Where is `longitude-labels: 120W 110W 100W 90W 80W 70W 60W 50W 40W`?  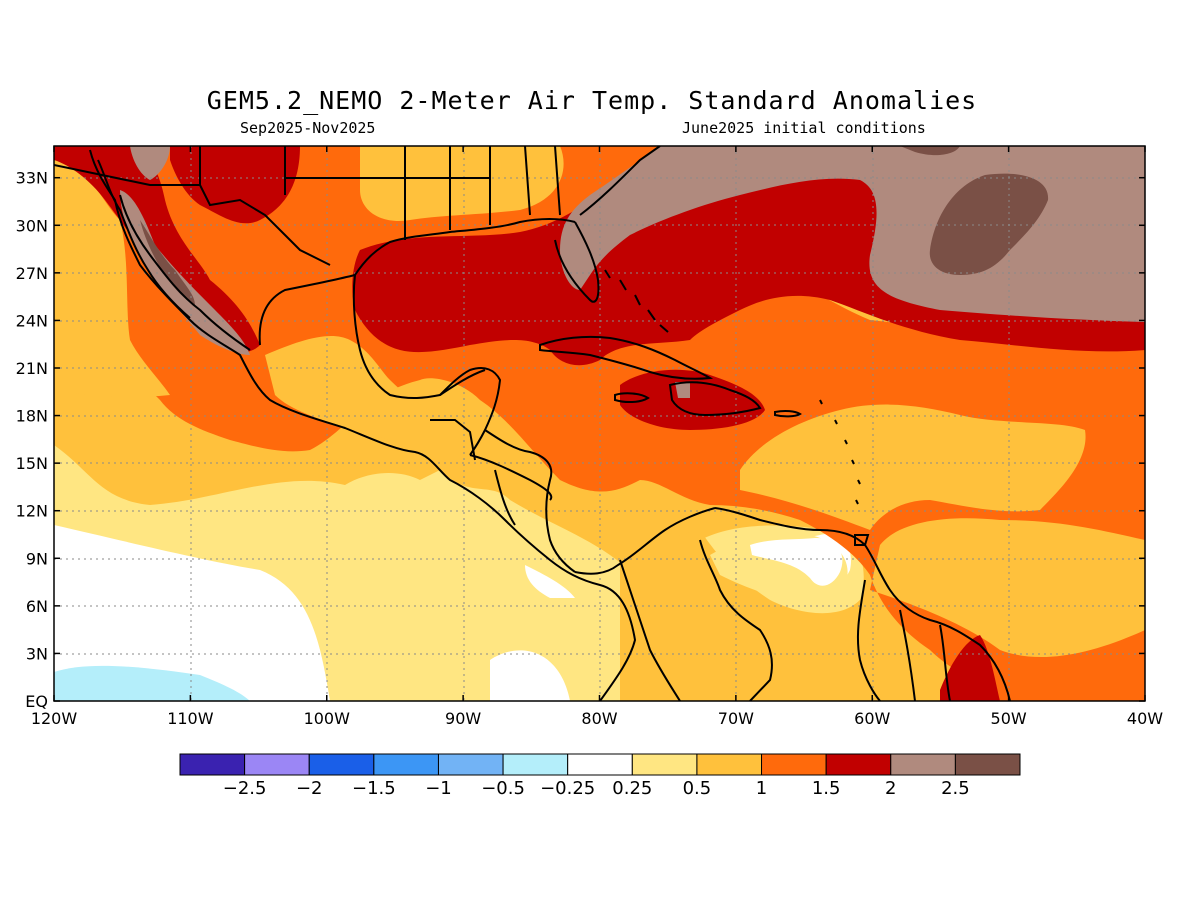
longitude-labels: 120W 110W 100W 90W 80W 70W 60W 50W 40W is located at coordinates (597, 718).